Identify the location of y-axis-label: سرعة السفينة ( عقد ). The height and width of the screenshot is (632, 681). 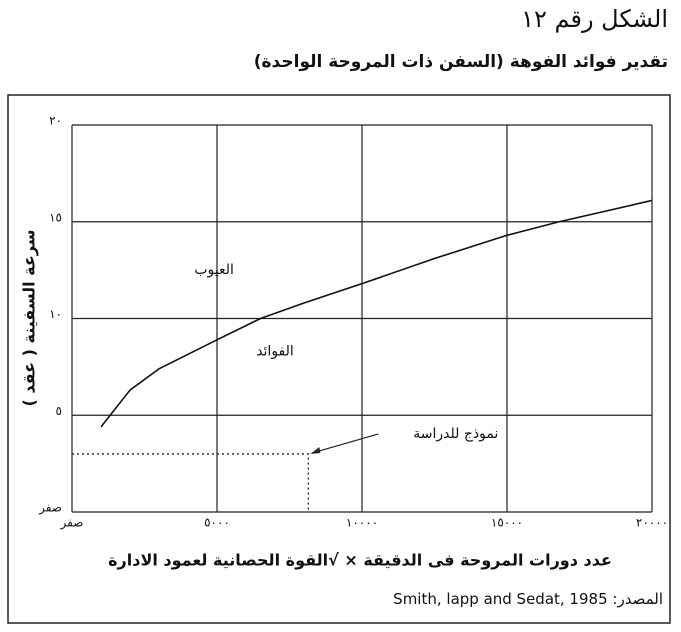
(29, 318).